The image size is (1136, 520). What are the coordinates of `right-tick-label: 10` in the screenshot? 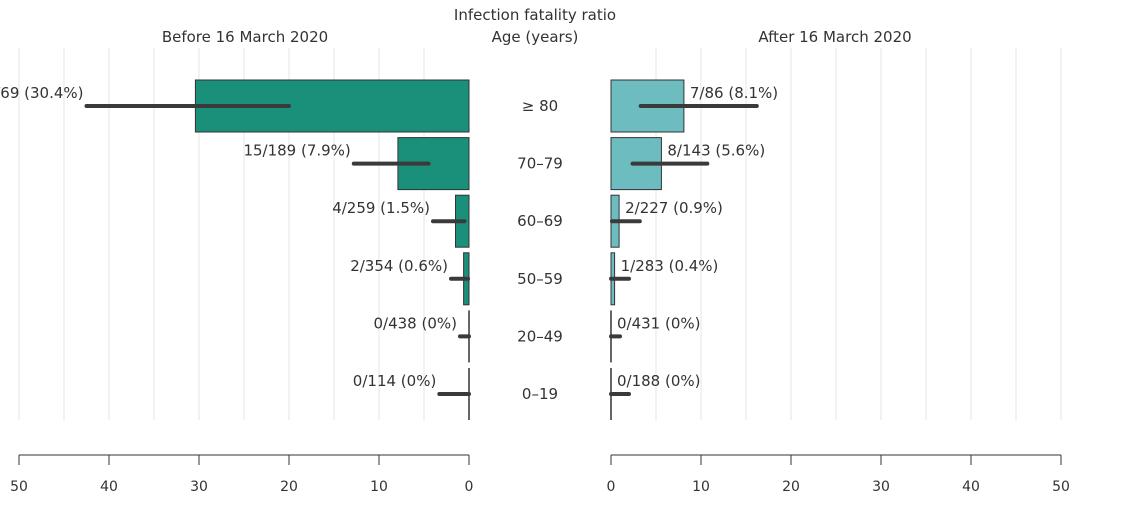 It's located at (701, 487).